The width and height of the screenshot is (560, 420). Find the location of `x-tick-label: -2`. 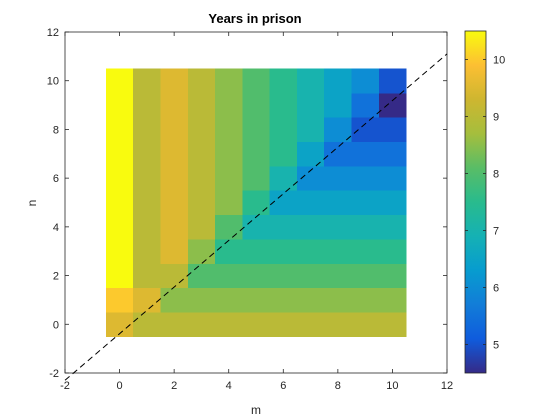

x-tick-label: -2 is located at coordinates (65, 386).